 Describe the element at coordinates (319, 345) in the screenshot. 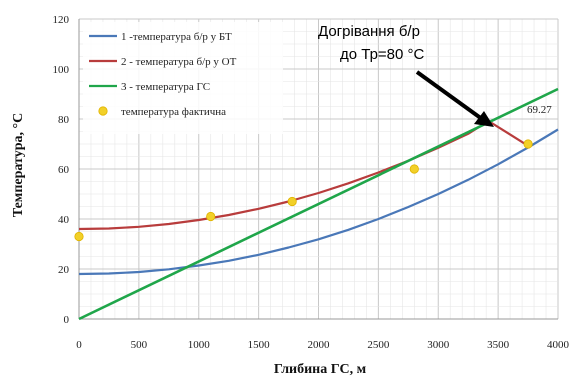

I see `x-tick-label: 2000` at that location.